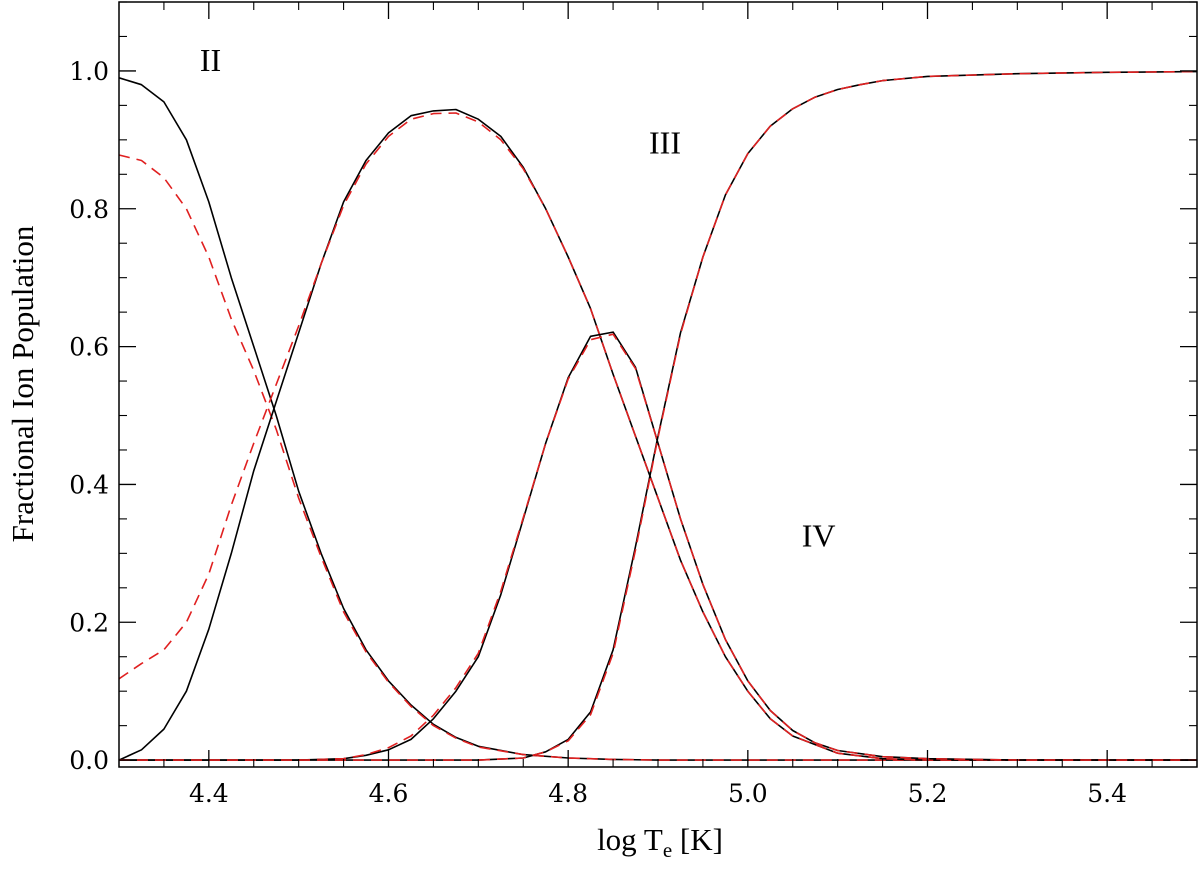 The width and height of the screenshot is (1200, 869). What do you see at coordinates (568, 793) in the screenshot?
I see `x-tick-label: 4.8` at bounding box center [568, 793].